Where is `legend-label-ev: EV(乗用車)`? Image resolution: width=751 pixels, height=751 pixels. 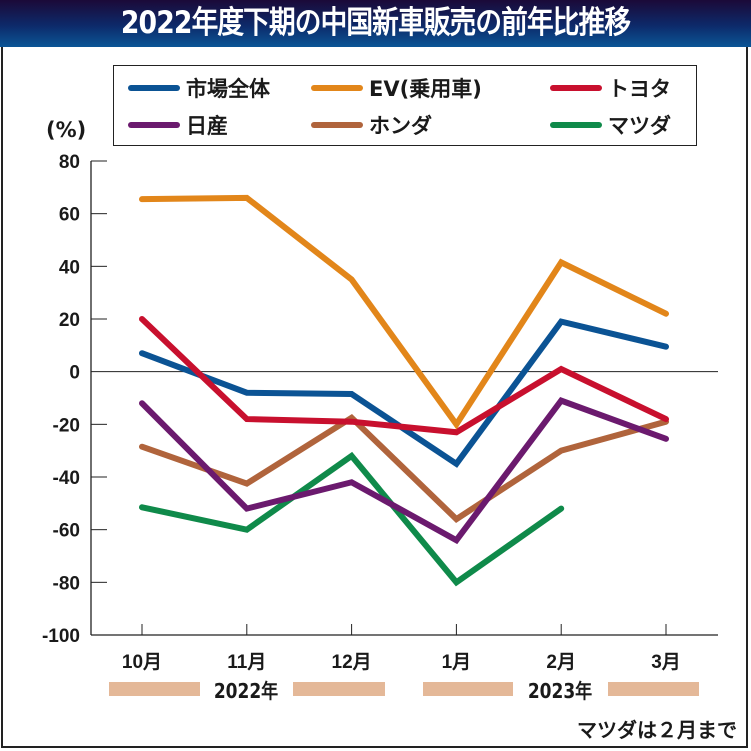
legend-label-ev: EV(乗用車) is located at coordinates (425, 89).